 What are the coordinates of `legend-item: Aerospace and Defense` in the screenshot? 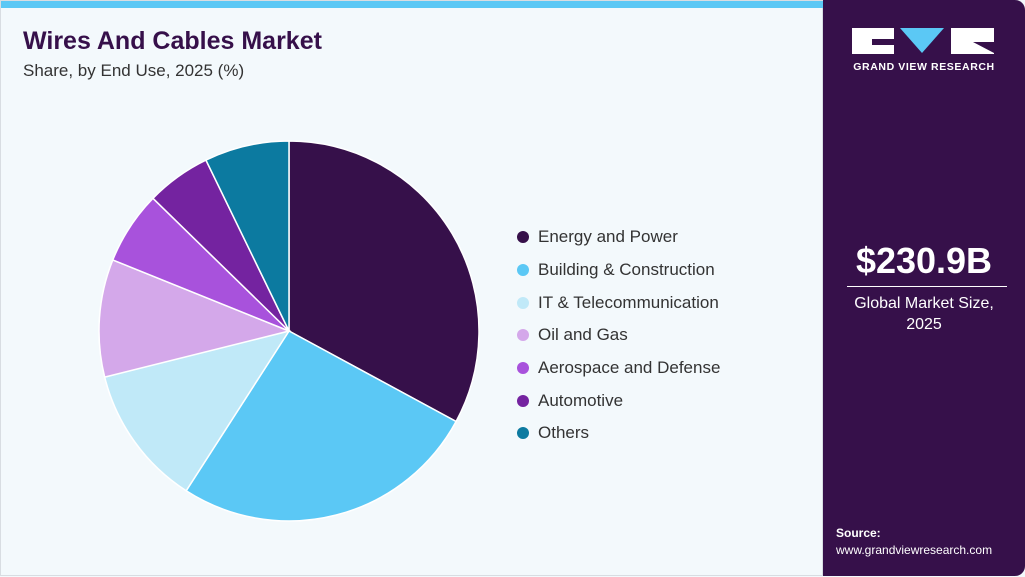 It's located at (618, 368).